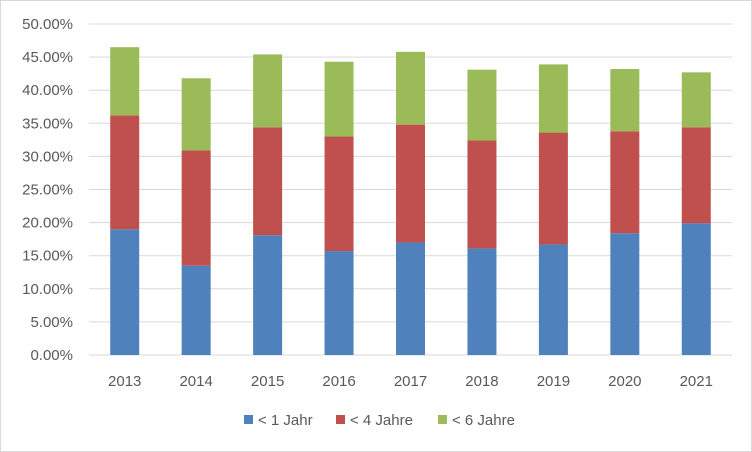 Image resolution: width=752 pixels, height=452 pixels. What do you see at coordinates (553, 381) in the screenshot?
I see `x-tick-label: 2019` at bounding box center [553, 381].